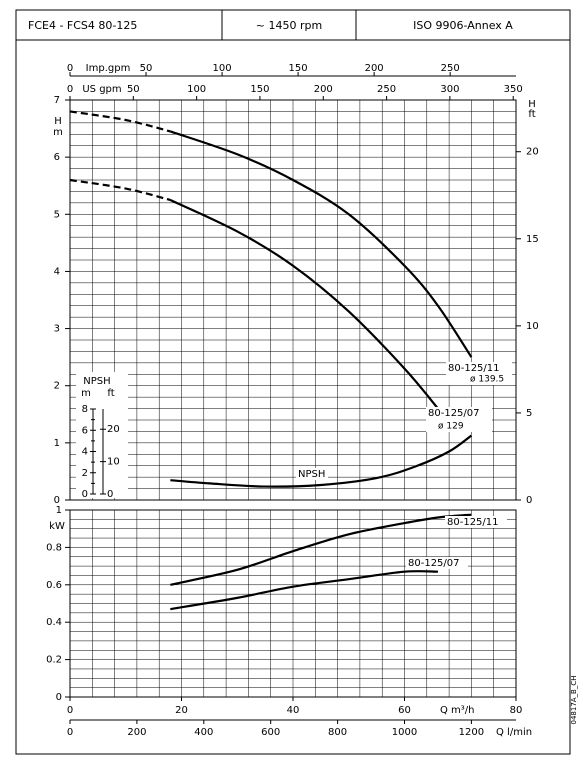  I want to click on series-note: ø 139.5, so click(487, 380).